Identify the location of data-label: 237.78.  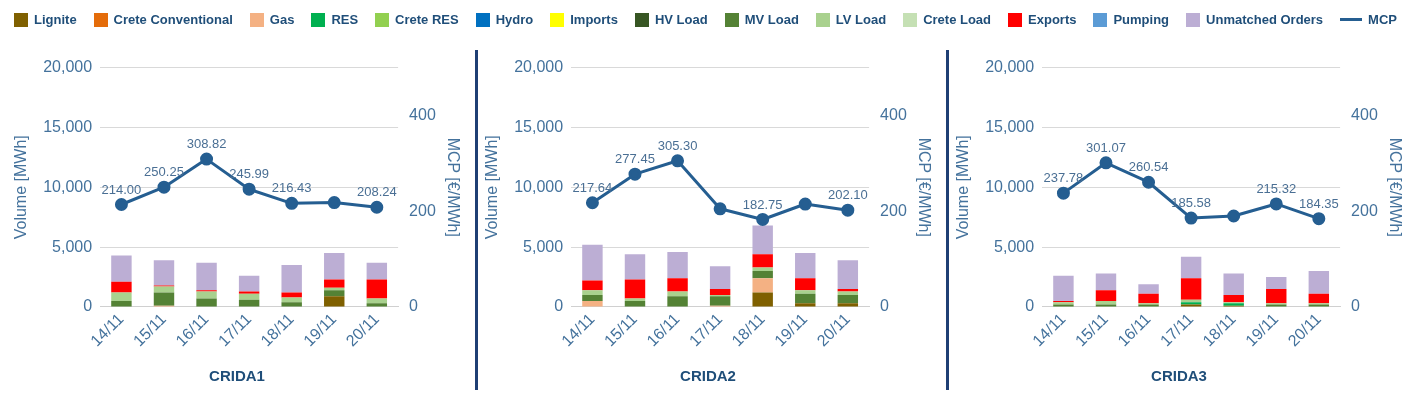
(1063, 178).